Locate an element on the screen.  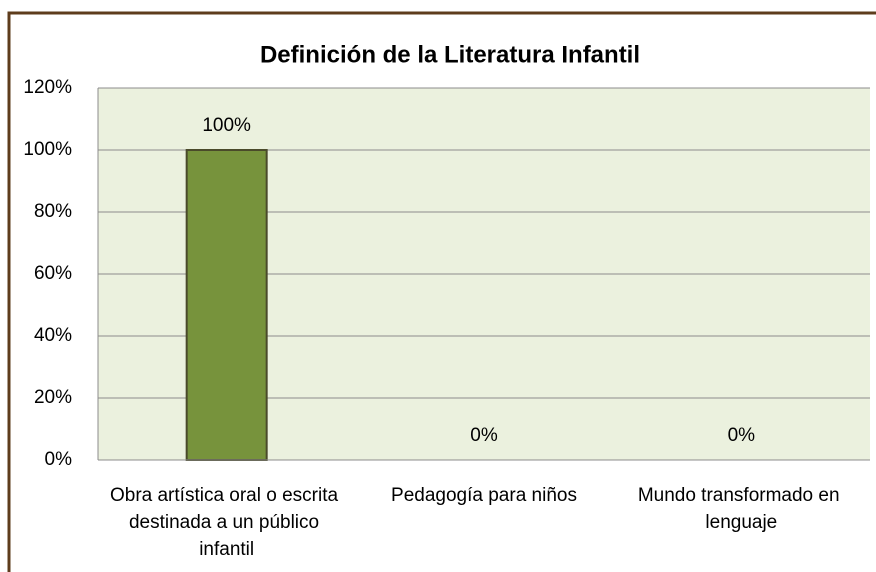
y-tick-label: 120% is located at coordinates (47, 87).